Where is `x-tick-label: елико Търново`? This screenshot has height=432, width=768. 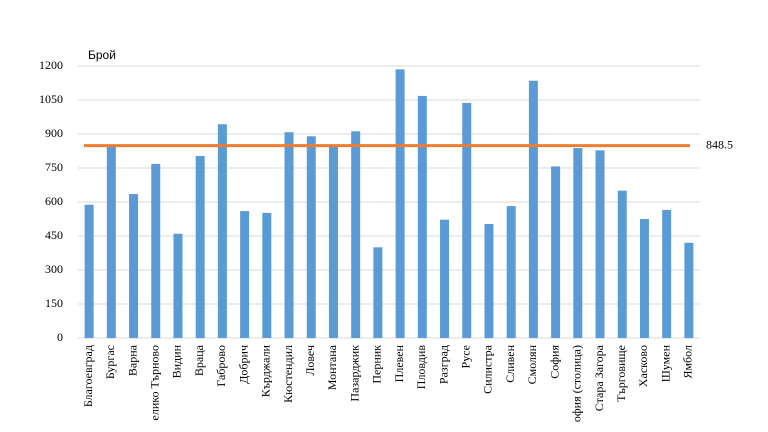 x-tick-label: елико Търново is located at coordinates (155, 383).